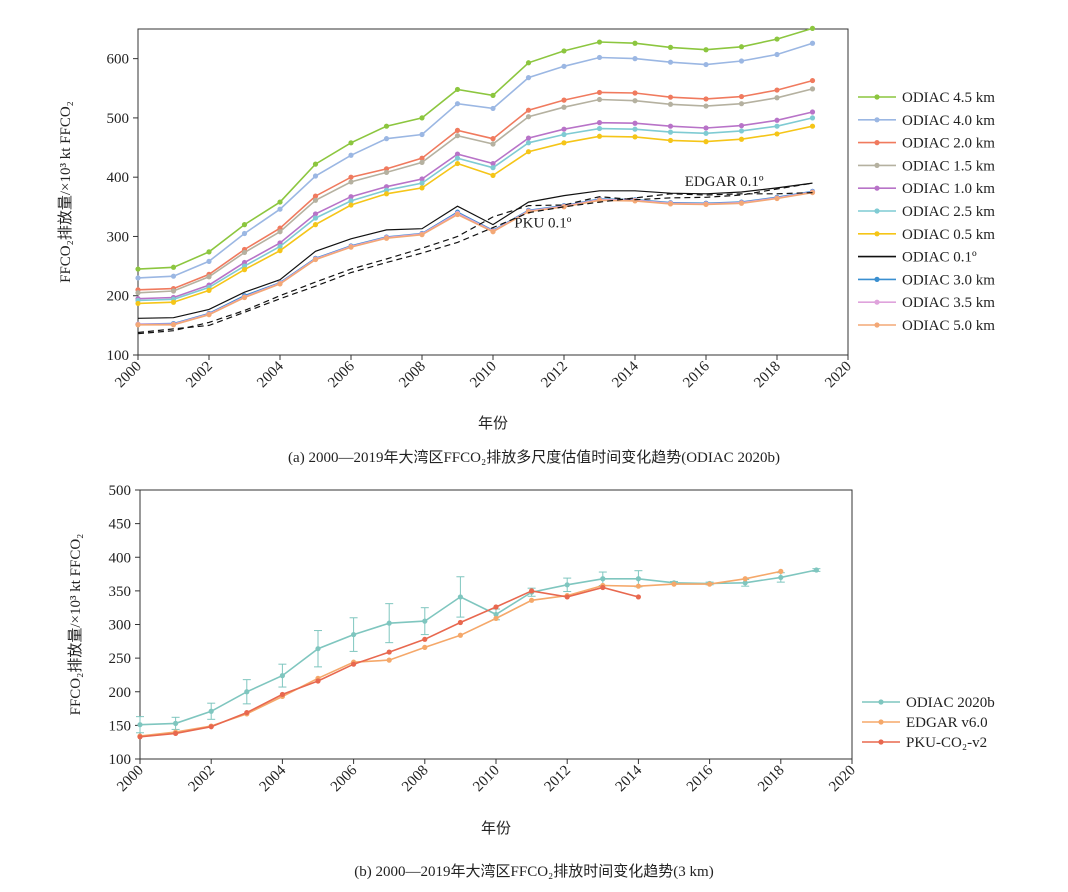  What do you see at coordinates (120, 726) in the screenshot?
I see `y-tick-label: 150` at bounding box center [120, 726].